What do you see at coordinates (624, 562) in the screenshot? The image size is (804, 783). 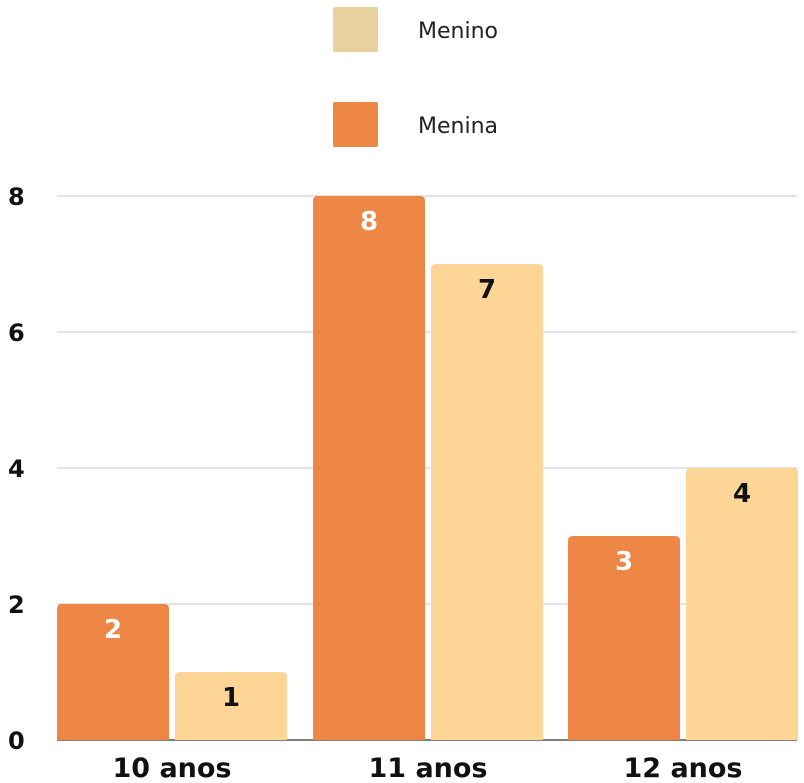 I see `data-label-menina: 3` at bounding box center [624, 562].